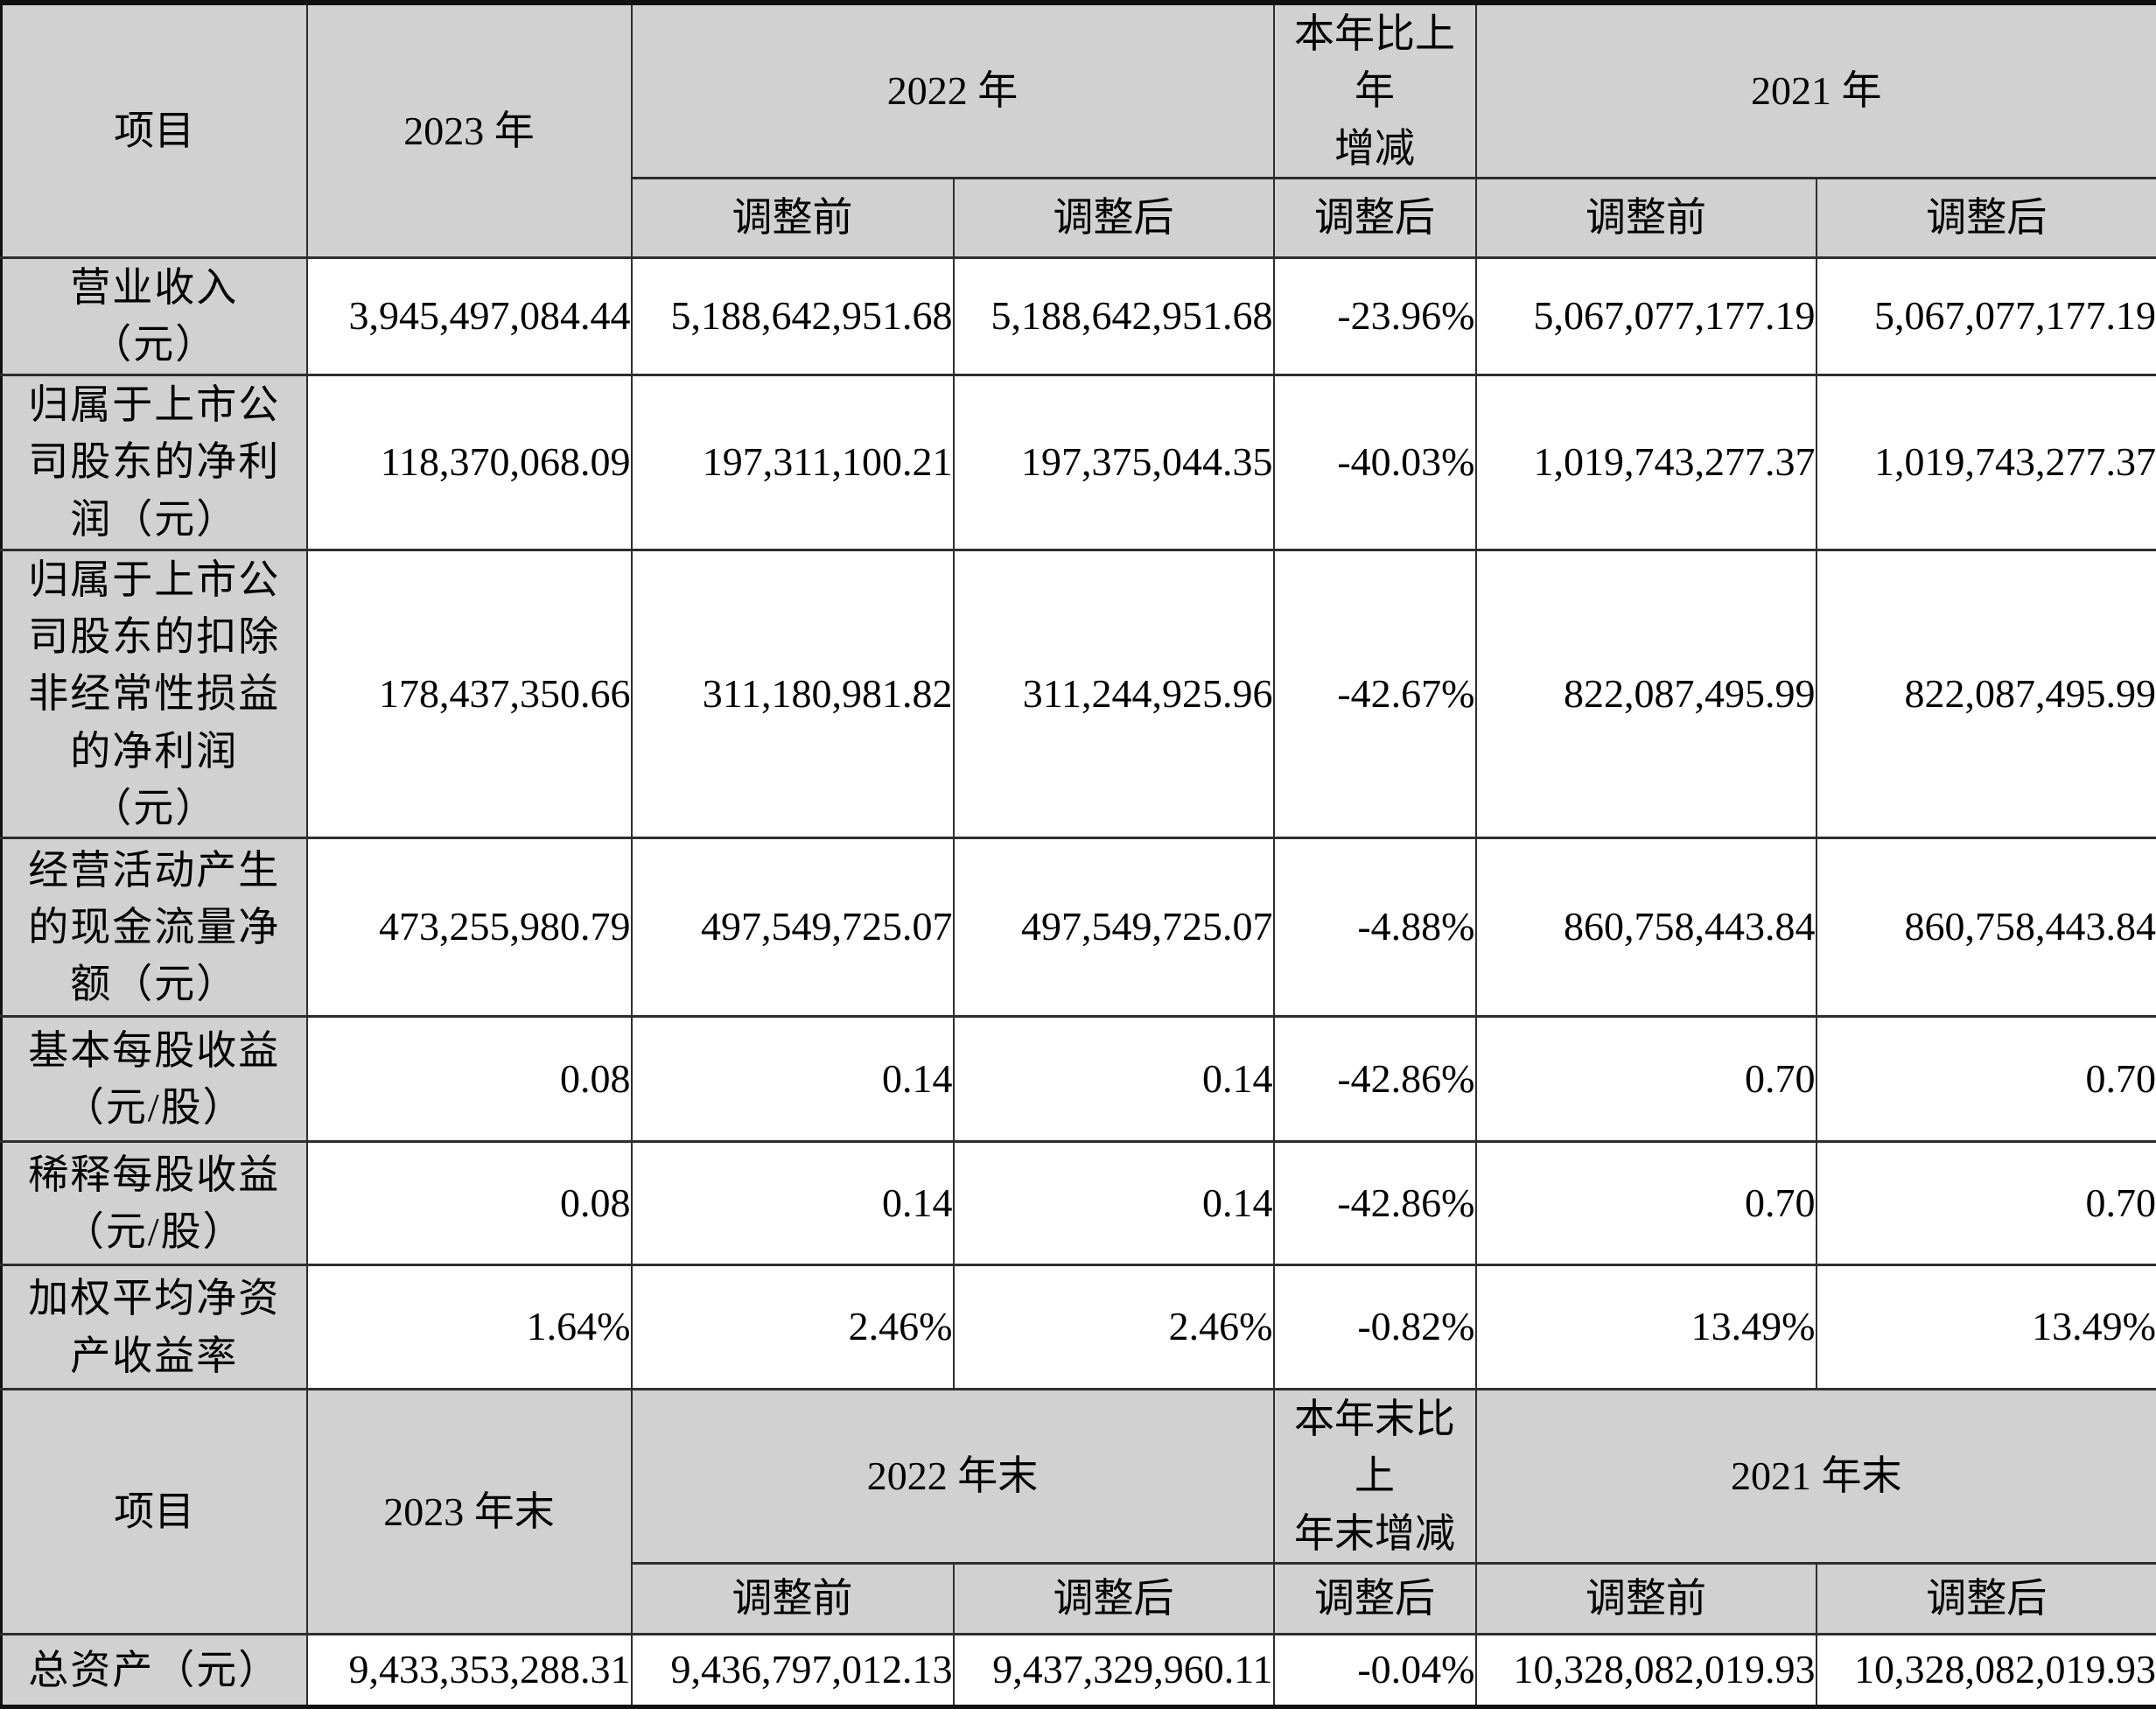 This screenshot has height=1709, width=2156. I want to click on row-label: 加权平均净资 产收益率, so click(154, 1327).